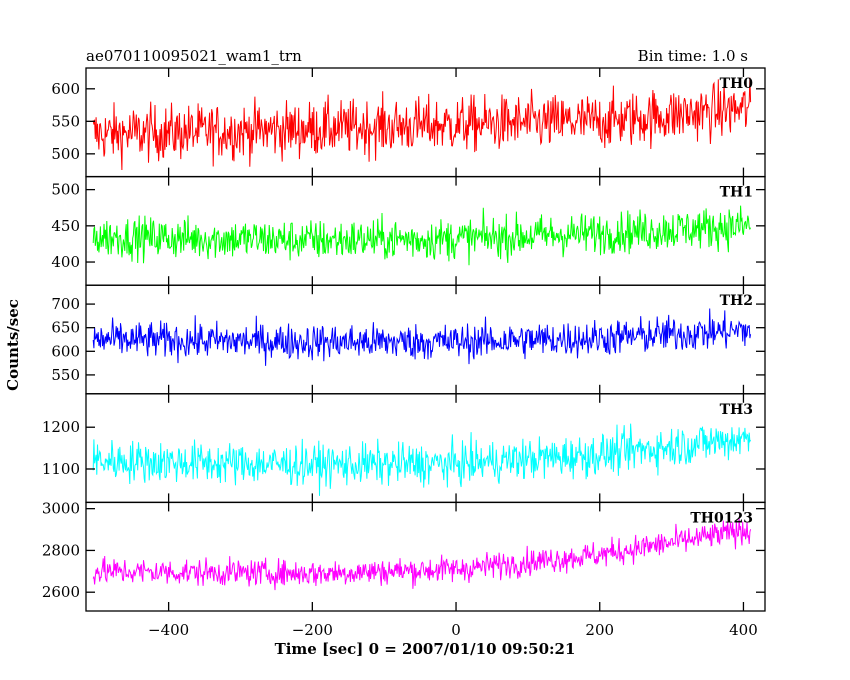  I want to click on panel-frame-th0123, so click(425, 556).